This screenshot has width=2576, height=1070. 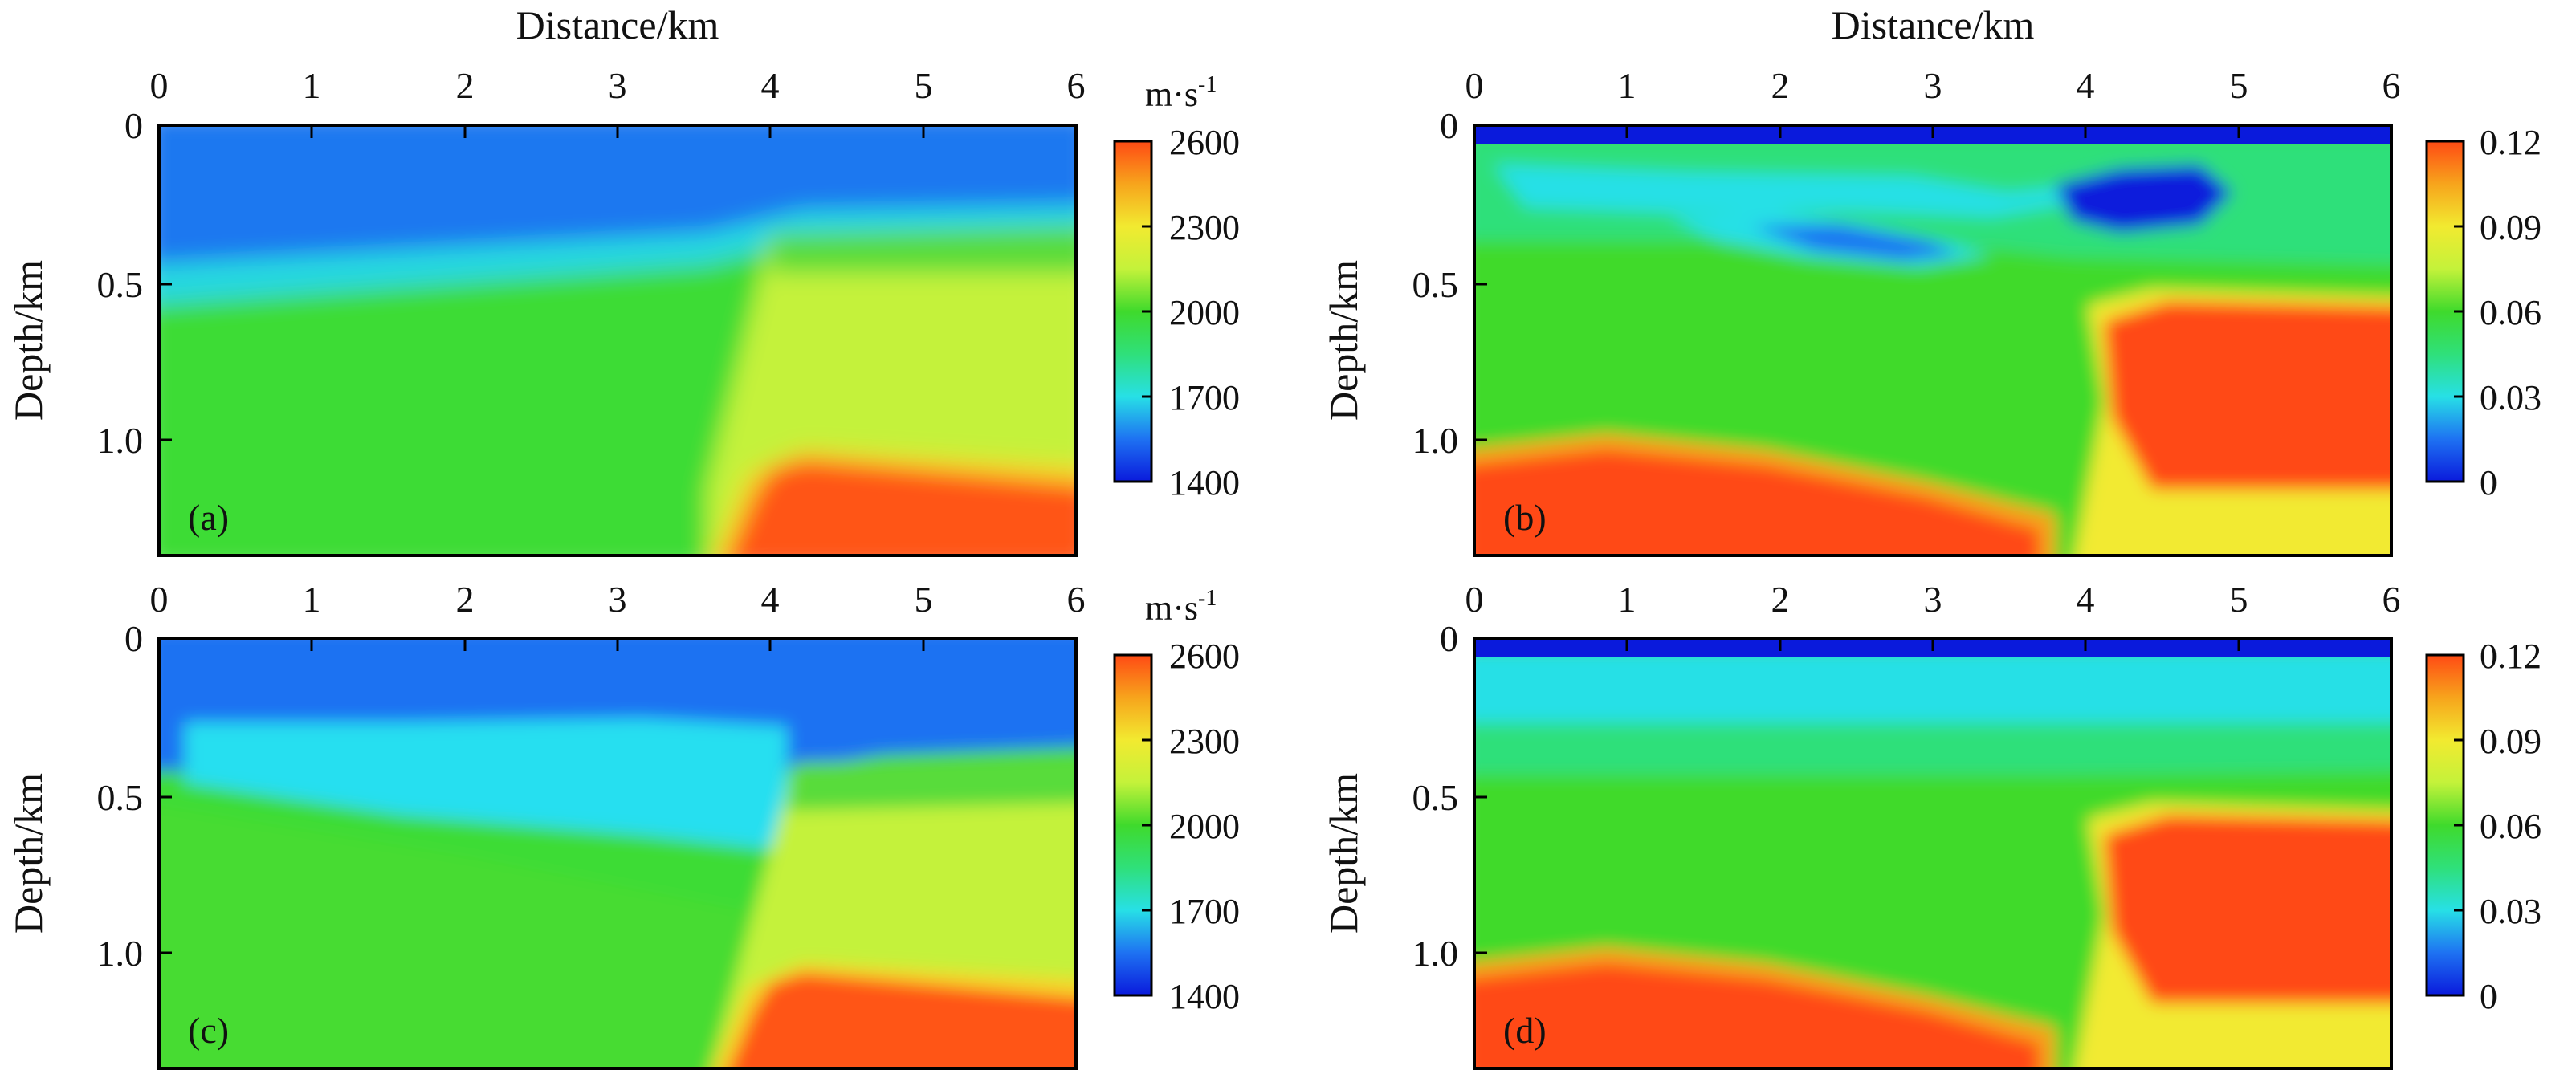 I want to click on panel-label: (b), so click(x=1525, y=517).